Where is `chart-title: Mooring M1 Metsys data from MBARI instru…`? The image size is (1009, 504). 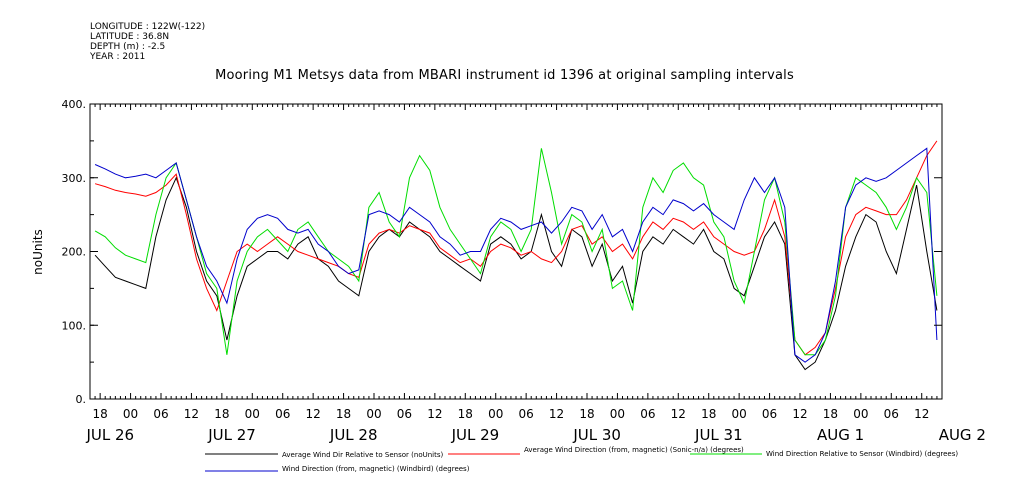 chart-title: Mooring M1 Metsys data from MBARI instru… is located at coordinates (504, 75).